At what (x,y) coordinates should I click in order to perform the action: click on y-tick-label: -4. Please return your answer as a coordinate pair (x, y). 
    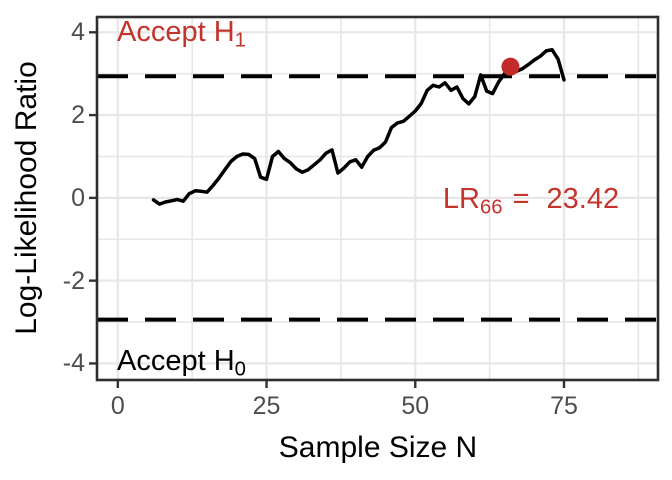
    Looking at the image, I should click on (73, 363).